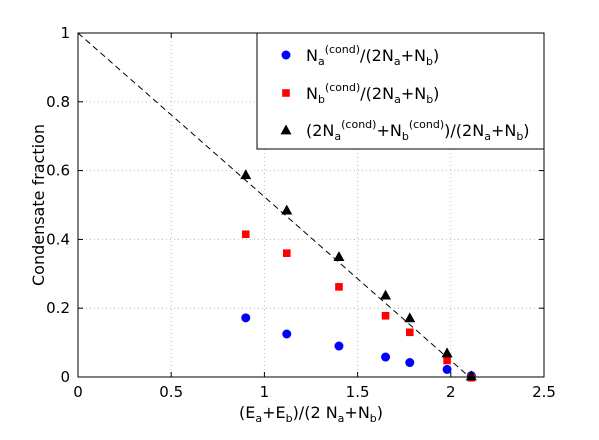 This screenshot has width=599, height=440. Describe the element at coordinates (58, 102) in the screenshot. I see `y-tick-label: 0.8` at that location.